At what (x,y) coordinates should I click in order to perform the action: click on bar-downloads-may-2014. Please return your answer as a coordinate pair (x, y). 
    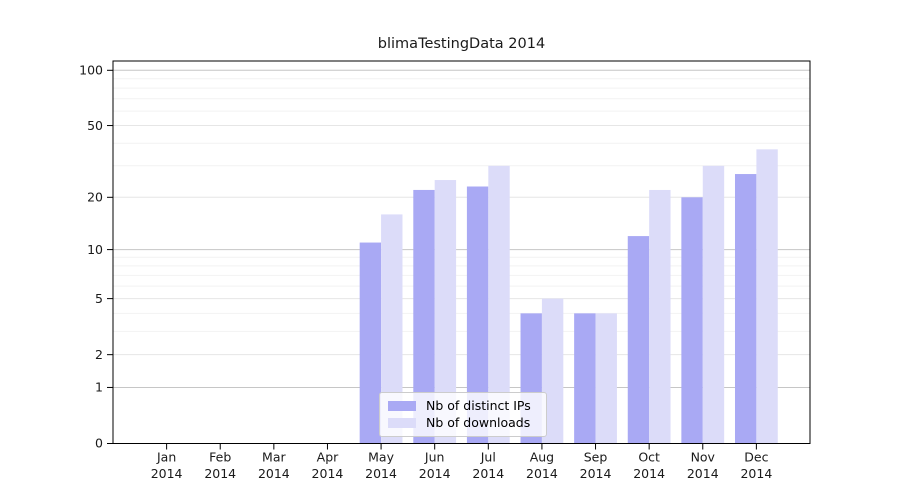
    Looking at the image, I should click on (392, 329).